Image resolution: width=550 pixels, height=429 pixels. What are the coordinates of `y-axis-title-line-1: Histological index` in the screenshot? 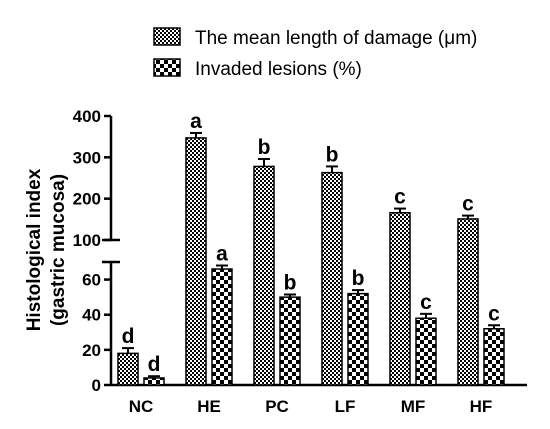 It's located at (34, 249).